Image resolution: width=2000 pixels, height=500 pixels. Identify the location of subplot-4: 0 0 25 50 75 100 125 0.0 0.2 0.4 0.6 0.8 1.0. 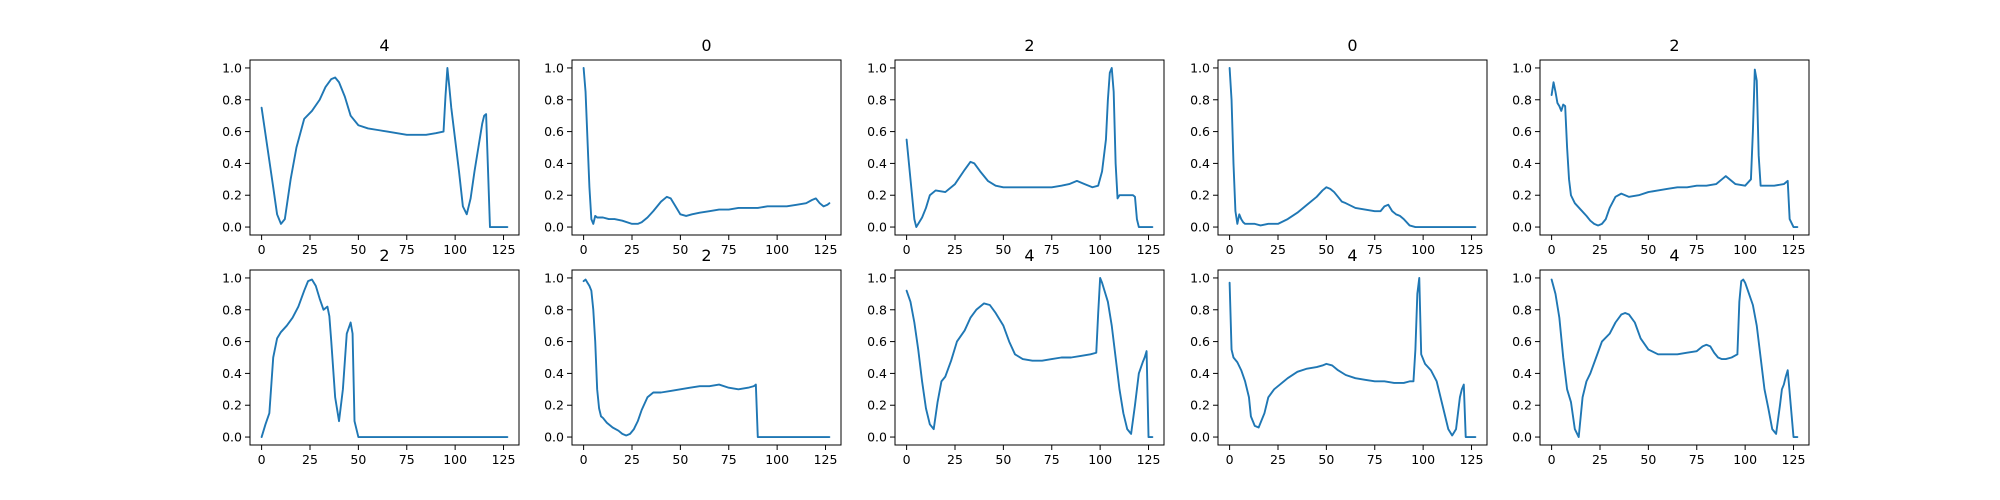
(1339, 146).